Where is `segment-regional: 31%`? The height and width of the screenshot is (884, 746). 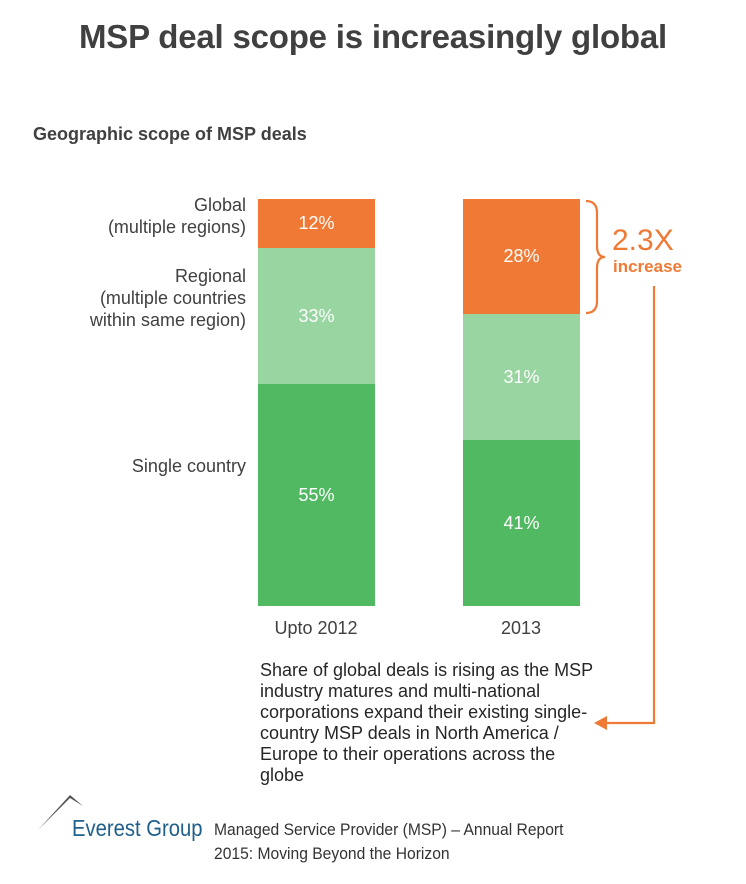 segment-regional: 31% is located at coordinates (521, 377).